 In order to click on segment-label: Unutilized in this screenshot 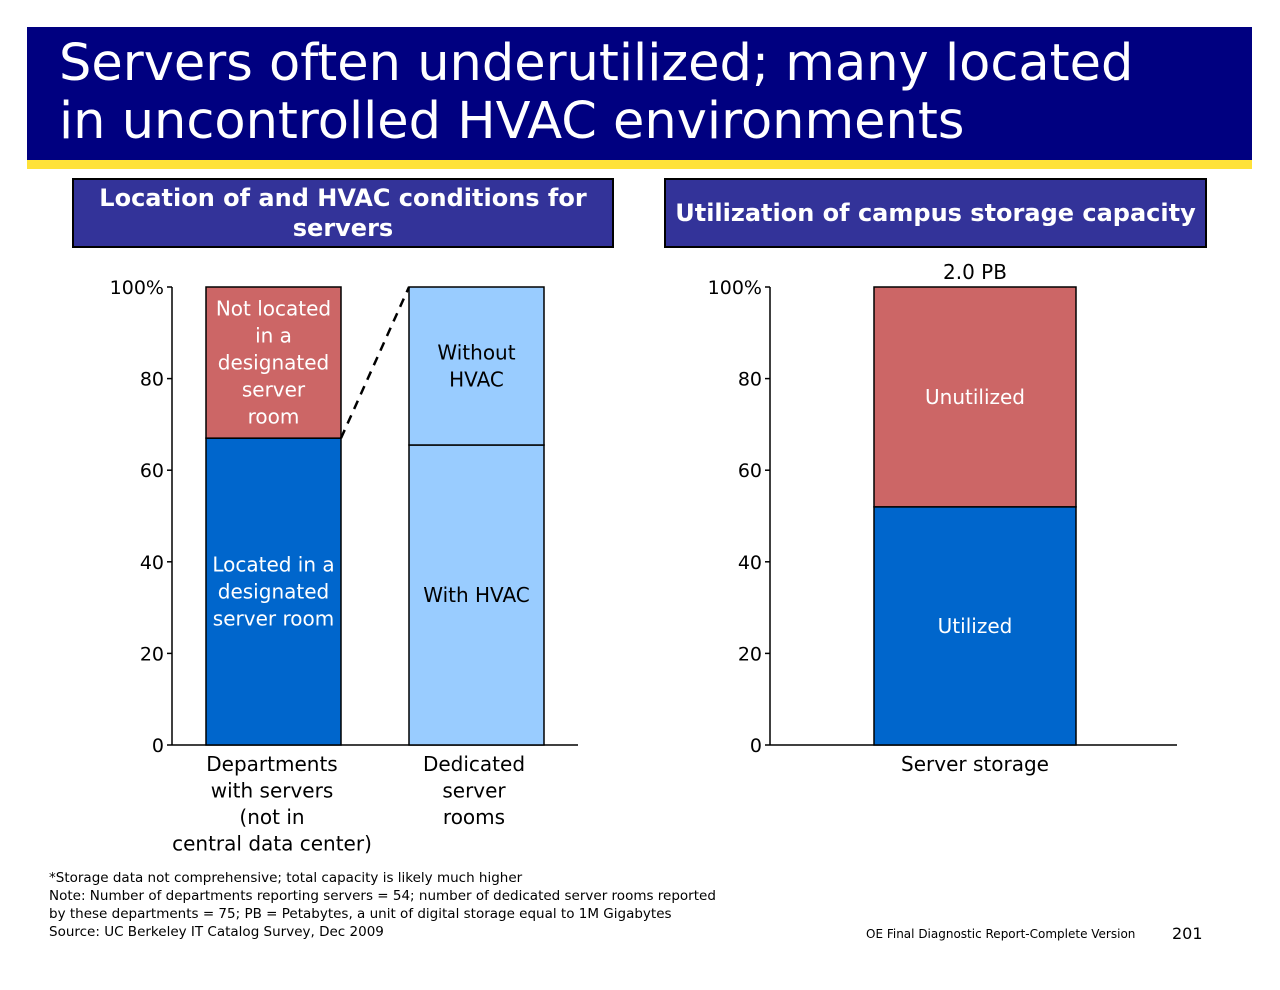, I will do `click(975, 397)`.